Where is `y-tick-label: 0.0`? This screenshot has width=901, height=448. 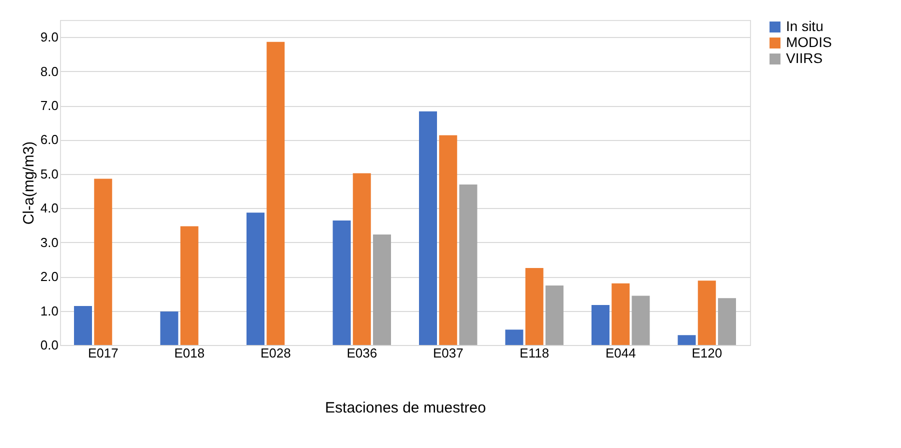
y-tick-label: 0.0 is located at coordinates (49, 345).